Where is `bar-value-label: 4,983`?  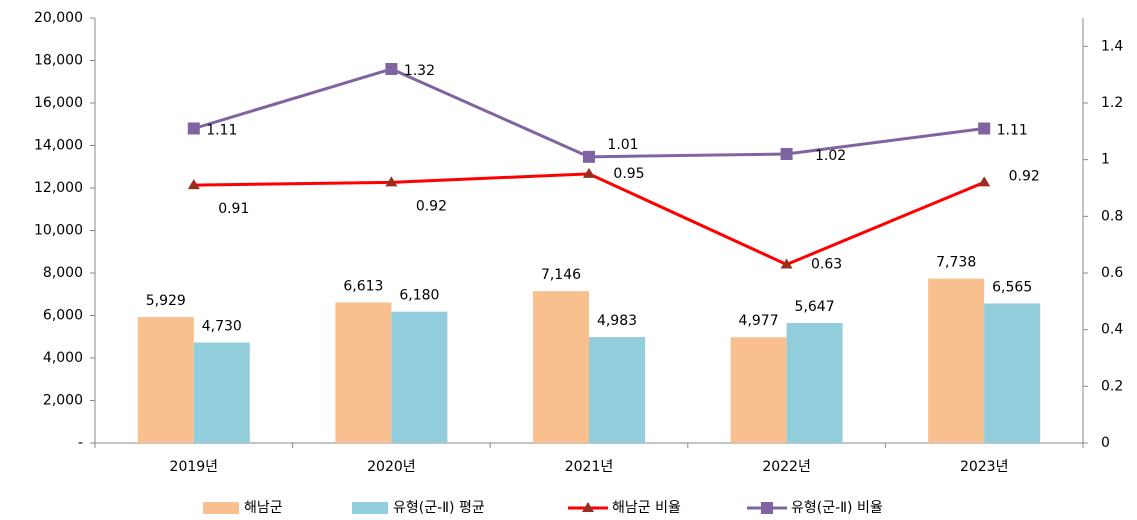
bar-value-label: 4,983 is located at coordinates (617, 321).